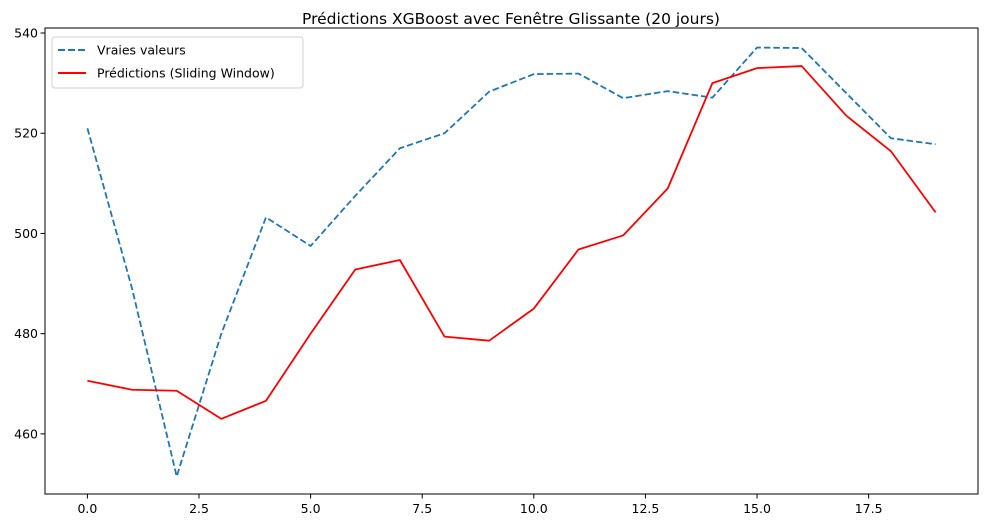  Describe the element at coordinates (199, 508) in the screenshot. I see `x-tick-label: 2.5` at that location.